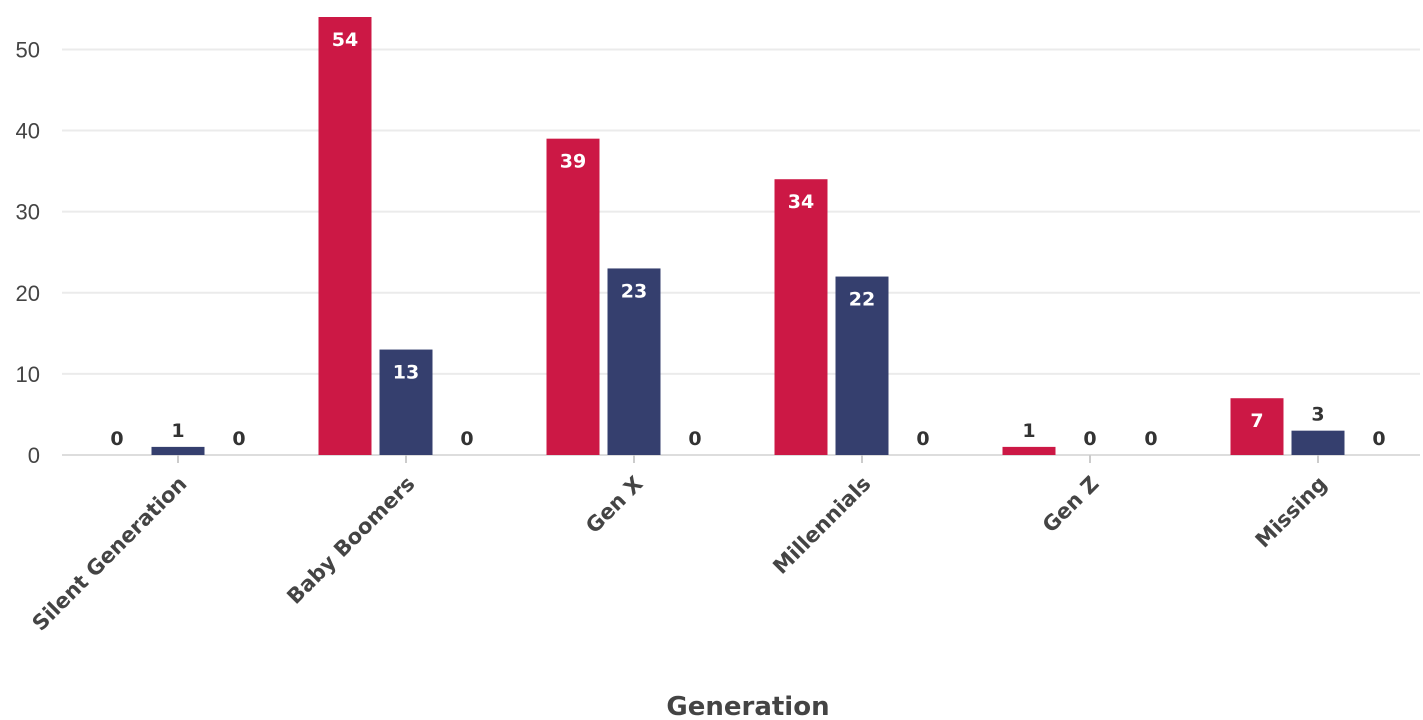  I want to click on x-axis-title: Generation, so click(747, 706).